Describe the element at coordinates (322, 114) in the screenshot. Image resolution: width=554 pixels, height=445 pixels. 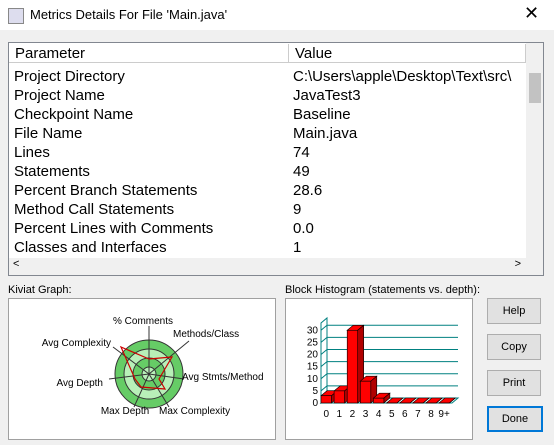
I see `value-cell: Baseline` at that location.